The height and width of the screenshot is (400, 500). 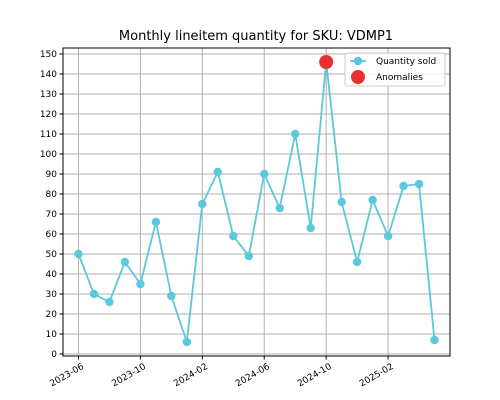 I want to click on legend-marker-quantity-sold, so click(x=358, y=61).